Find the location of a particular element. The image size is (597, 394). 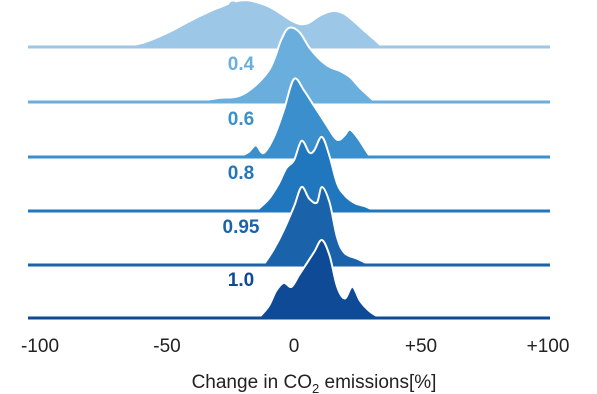

ridge-label: 0.4 is located at coordinates (241, 64).